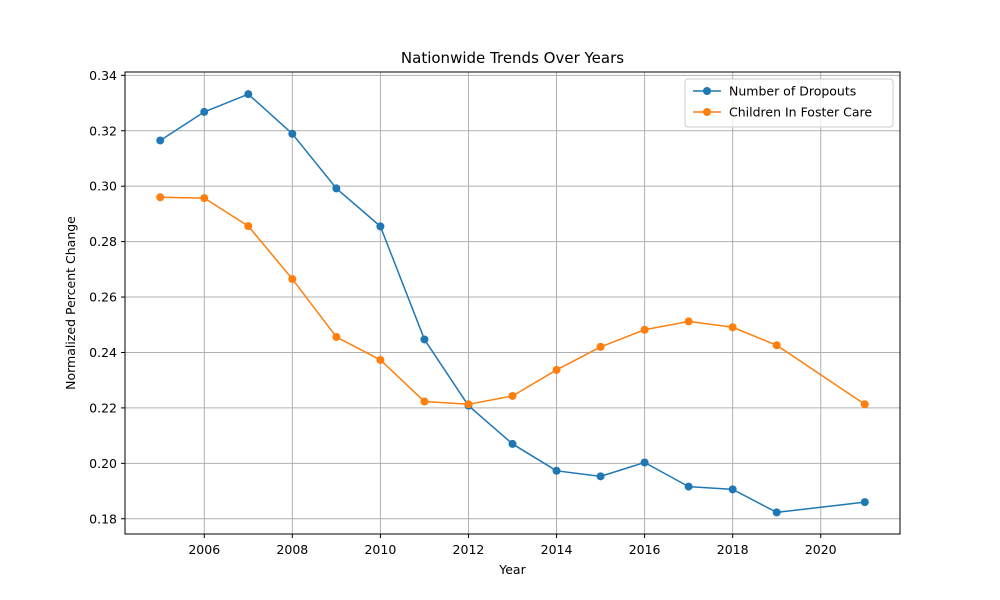 The height and width of the screenshot is (600, 1000). I want to click on chart-title: Nationwide Trends Over Years, so click(512, 58).